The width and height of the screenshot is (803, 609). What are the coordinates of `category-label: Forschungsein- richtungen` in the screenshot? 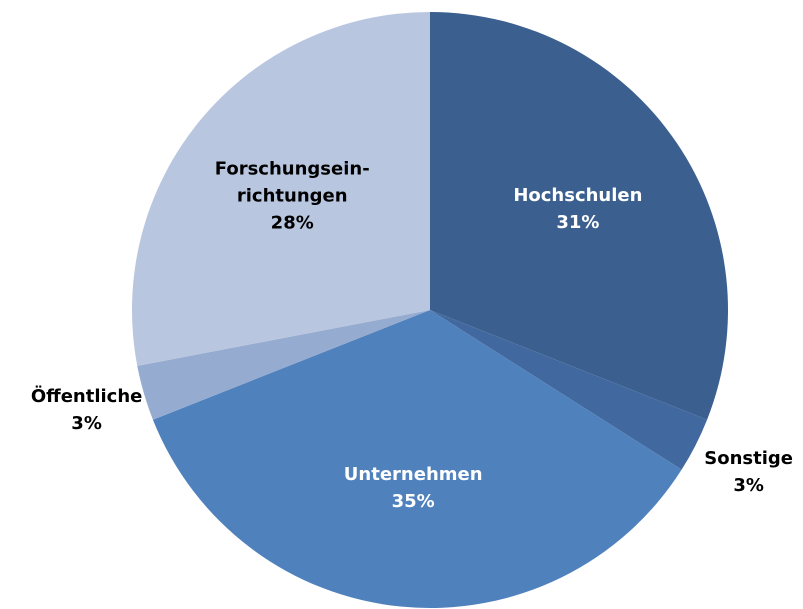 It's located at (292, 182).